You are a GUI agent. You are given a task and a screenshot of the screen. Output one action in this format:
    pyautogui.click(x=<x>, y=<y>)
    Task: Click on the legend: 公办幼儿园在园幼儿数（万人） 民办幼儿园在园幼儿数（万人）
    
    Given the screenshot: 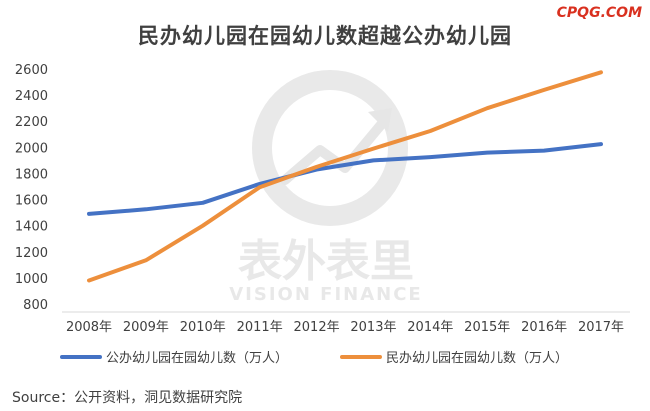 What is the action you would take?
    pyautogui.click(x=314, y=358)
    